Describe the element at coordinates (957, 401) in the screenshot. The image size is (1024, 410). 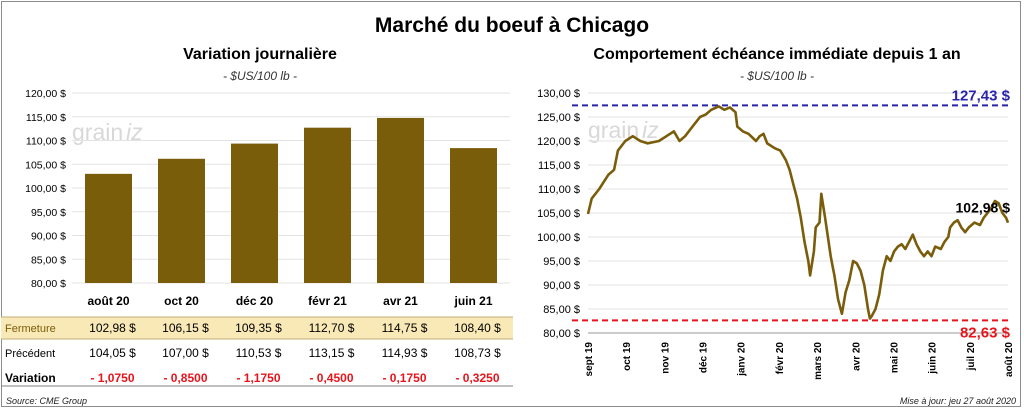
I see `update-note: Mise à jour: jeu 27 août 2020` at that location.